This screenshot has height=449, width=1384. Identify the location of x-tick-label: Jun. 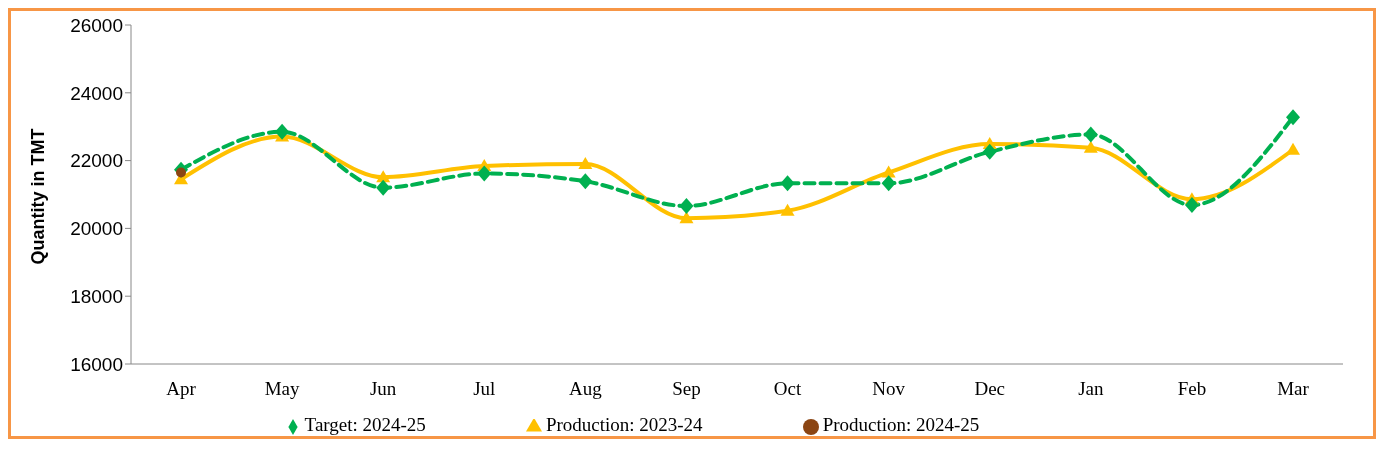
(383, 389).